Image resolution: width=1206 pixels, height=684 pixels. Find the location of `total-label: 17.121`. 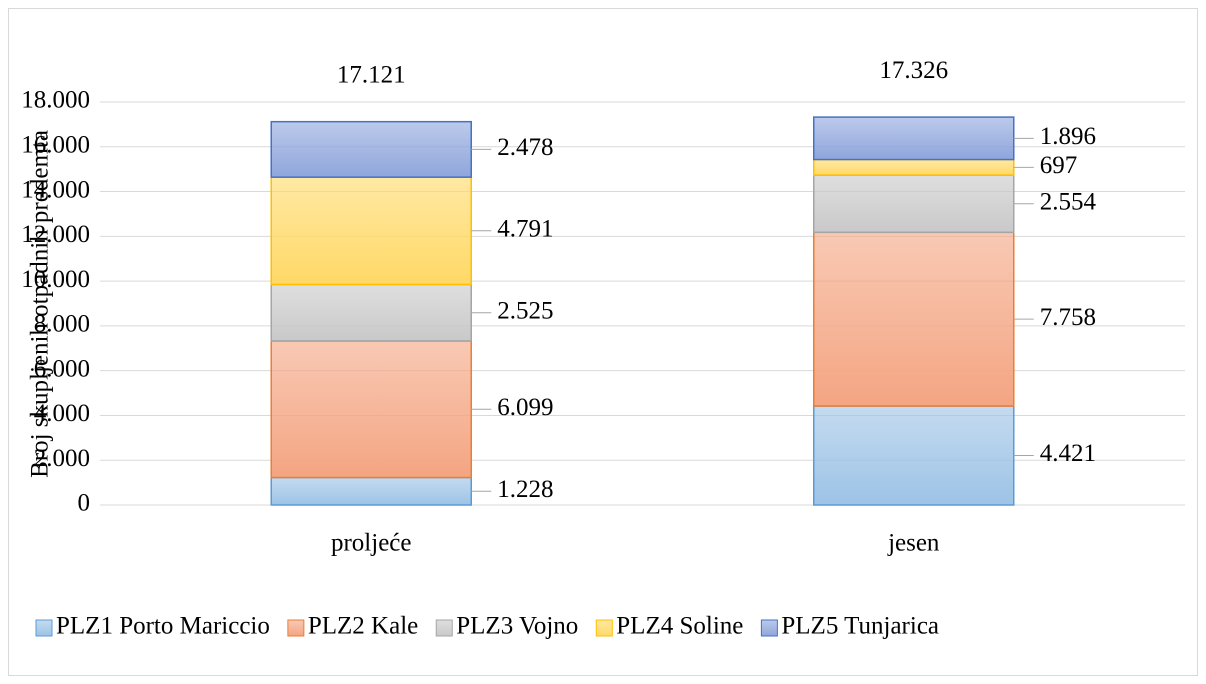

total-label: 17.121 is located at coordinates (371, 74).